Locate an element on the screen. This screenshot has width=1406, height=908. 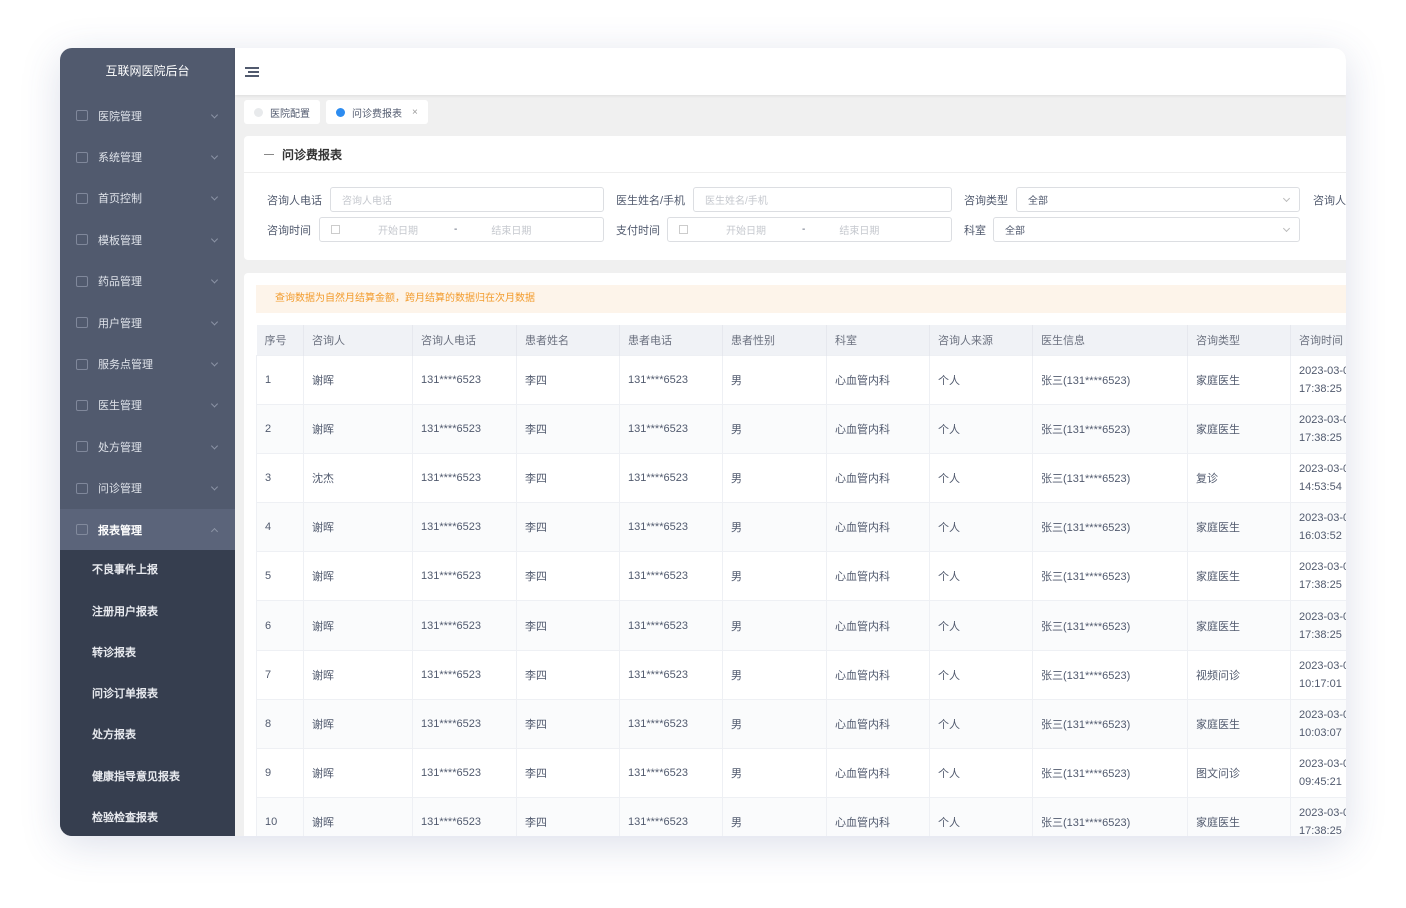
column-header: 咨询人 is located at coordinates (358, 340).